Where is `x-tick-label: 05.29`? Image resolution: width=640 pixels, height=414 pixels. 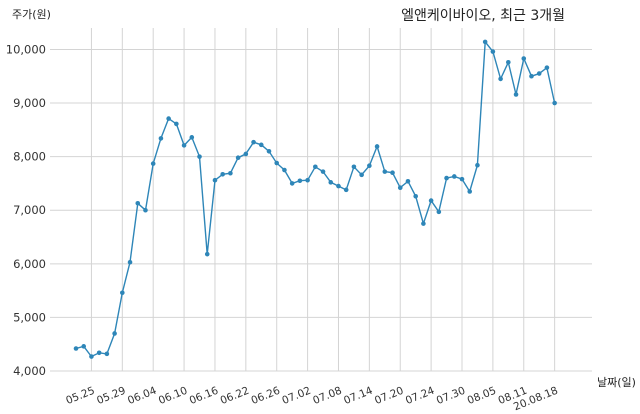 x-tick-label: 05.29 is located at coordinates (111, 396).